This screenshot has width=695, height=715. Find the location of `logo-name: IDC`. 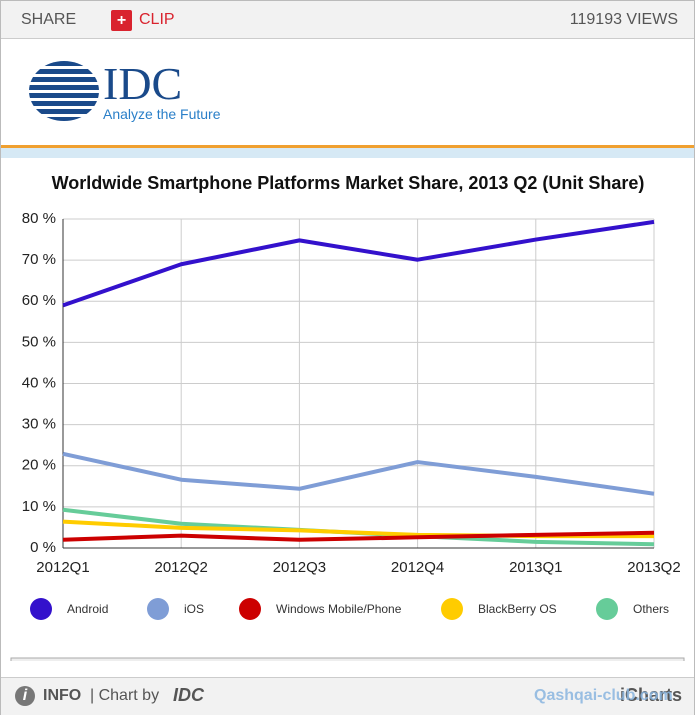

logo-name: IDC is located at coordinates (143, 83).